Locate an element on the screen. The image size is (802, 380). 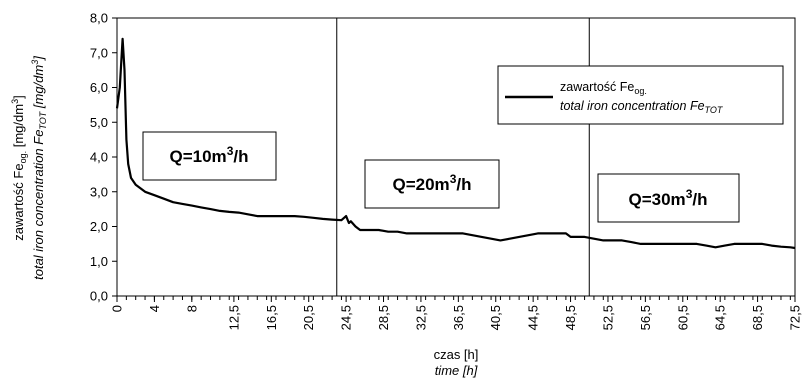
x-tick-label: 20,5 is located at coordinates (308, 317).